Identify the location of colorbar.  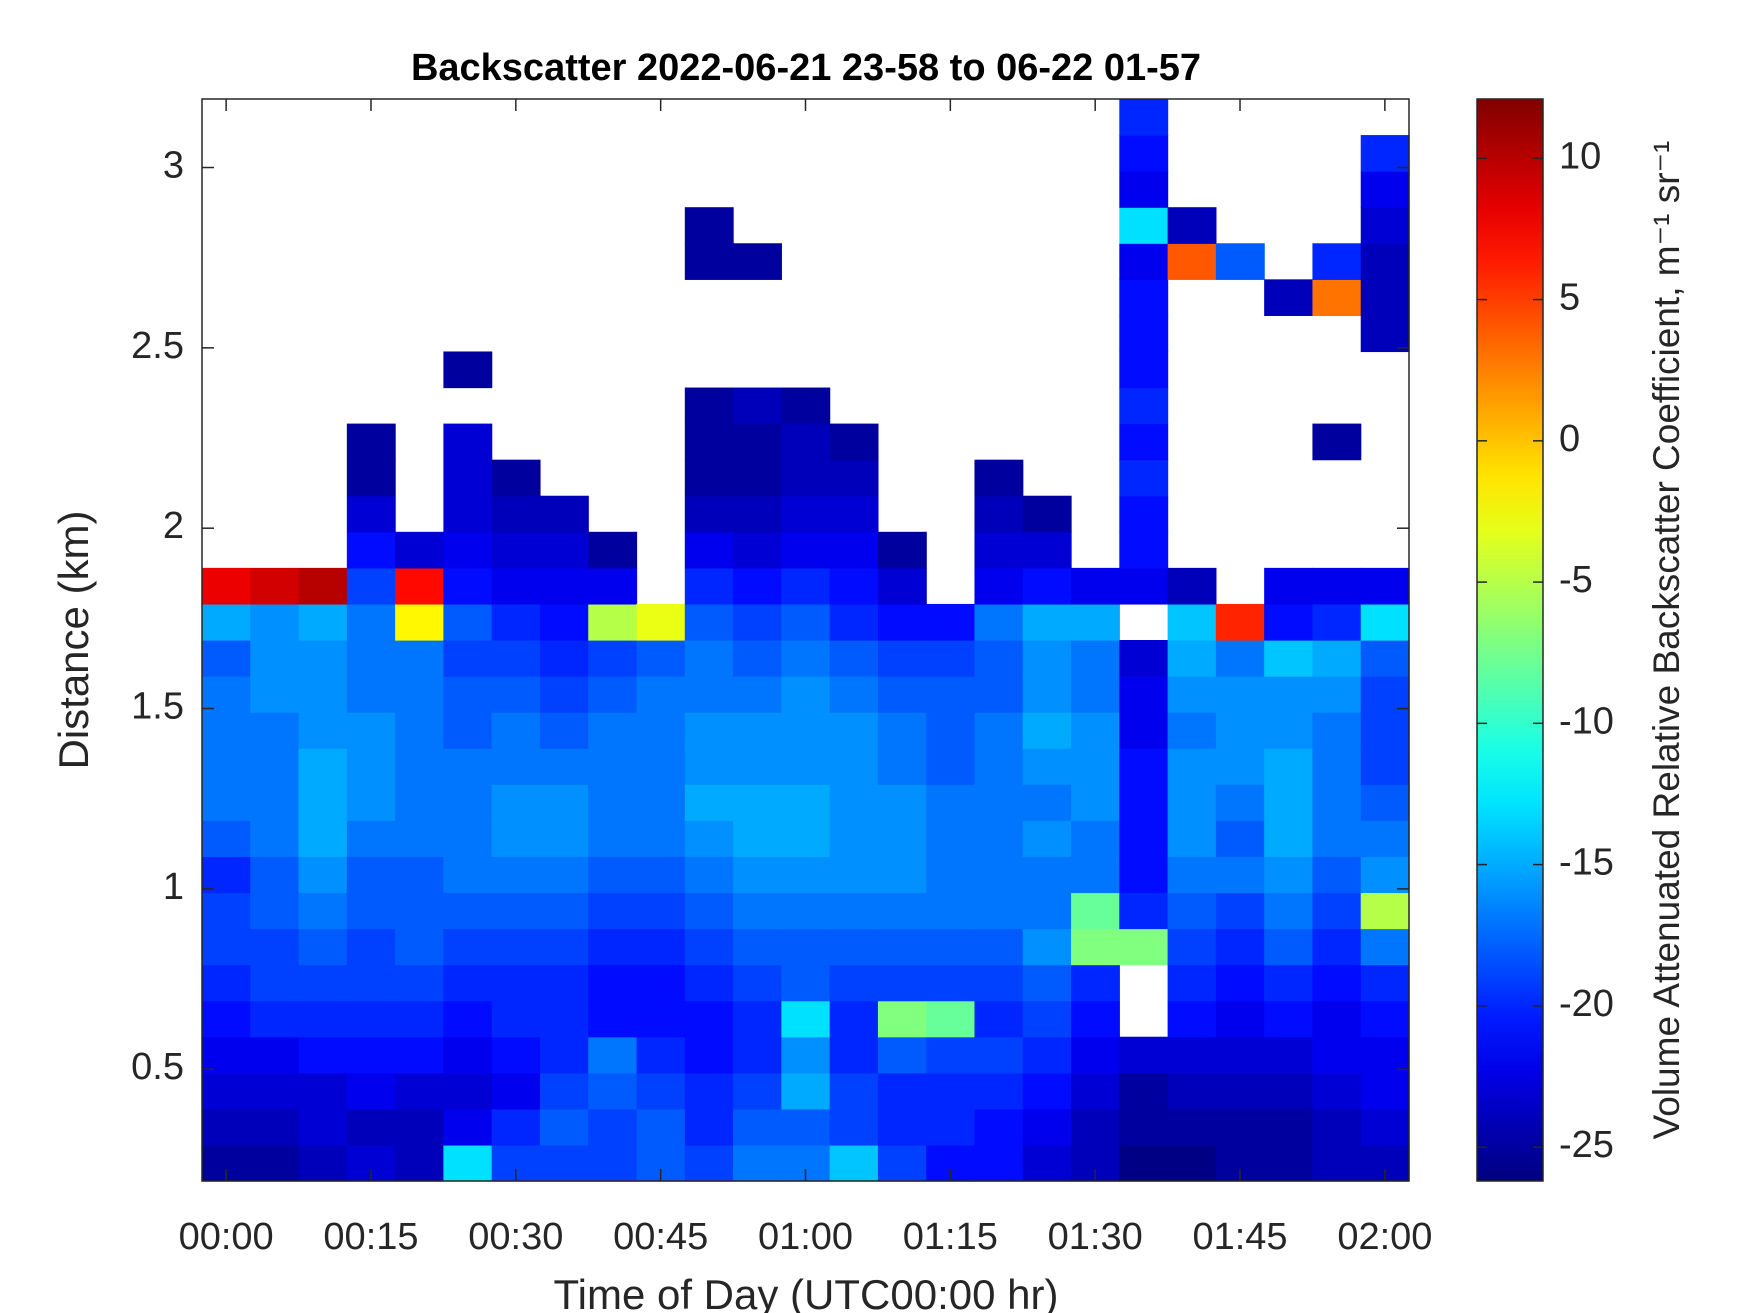
(1510, 640).